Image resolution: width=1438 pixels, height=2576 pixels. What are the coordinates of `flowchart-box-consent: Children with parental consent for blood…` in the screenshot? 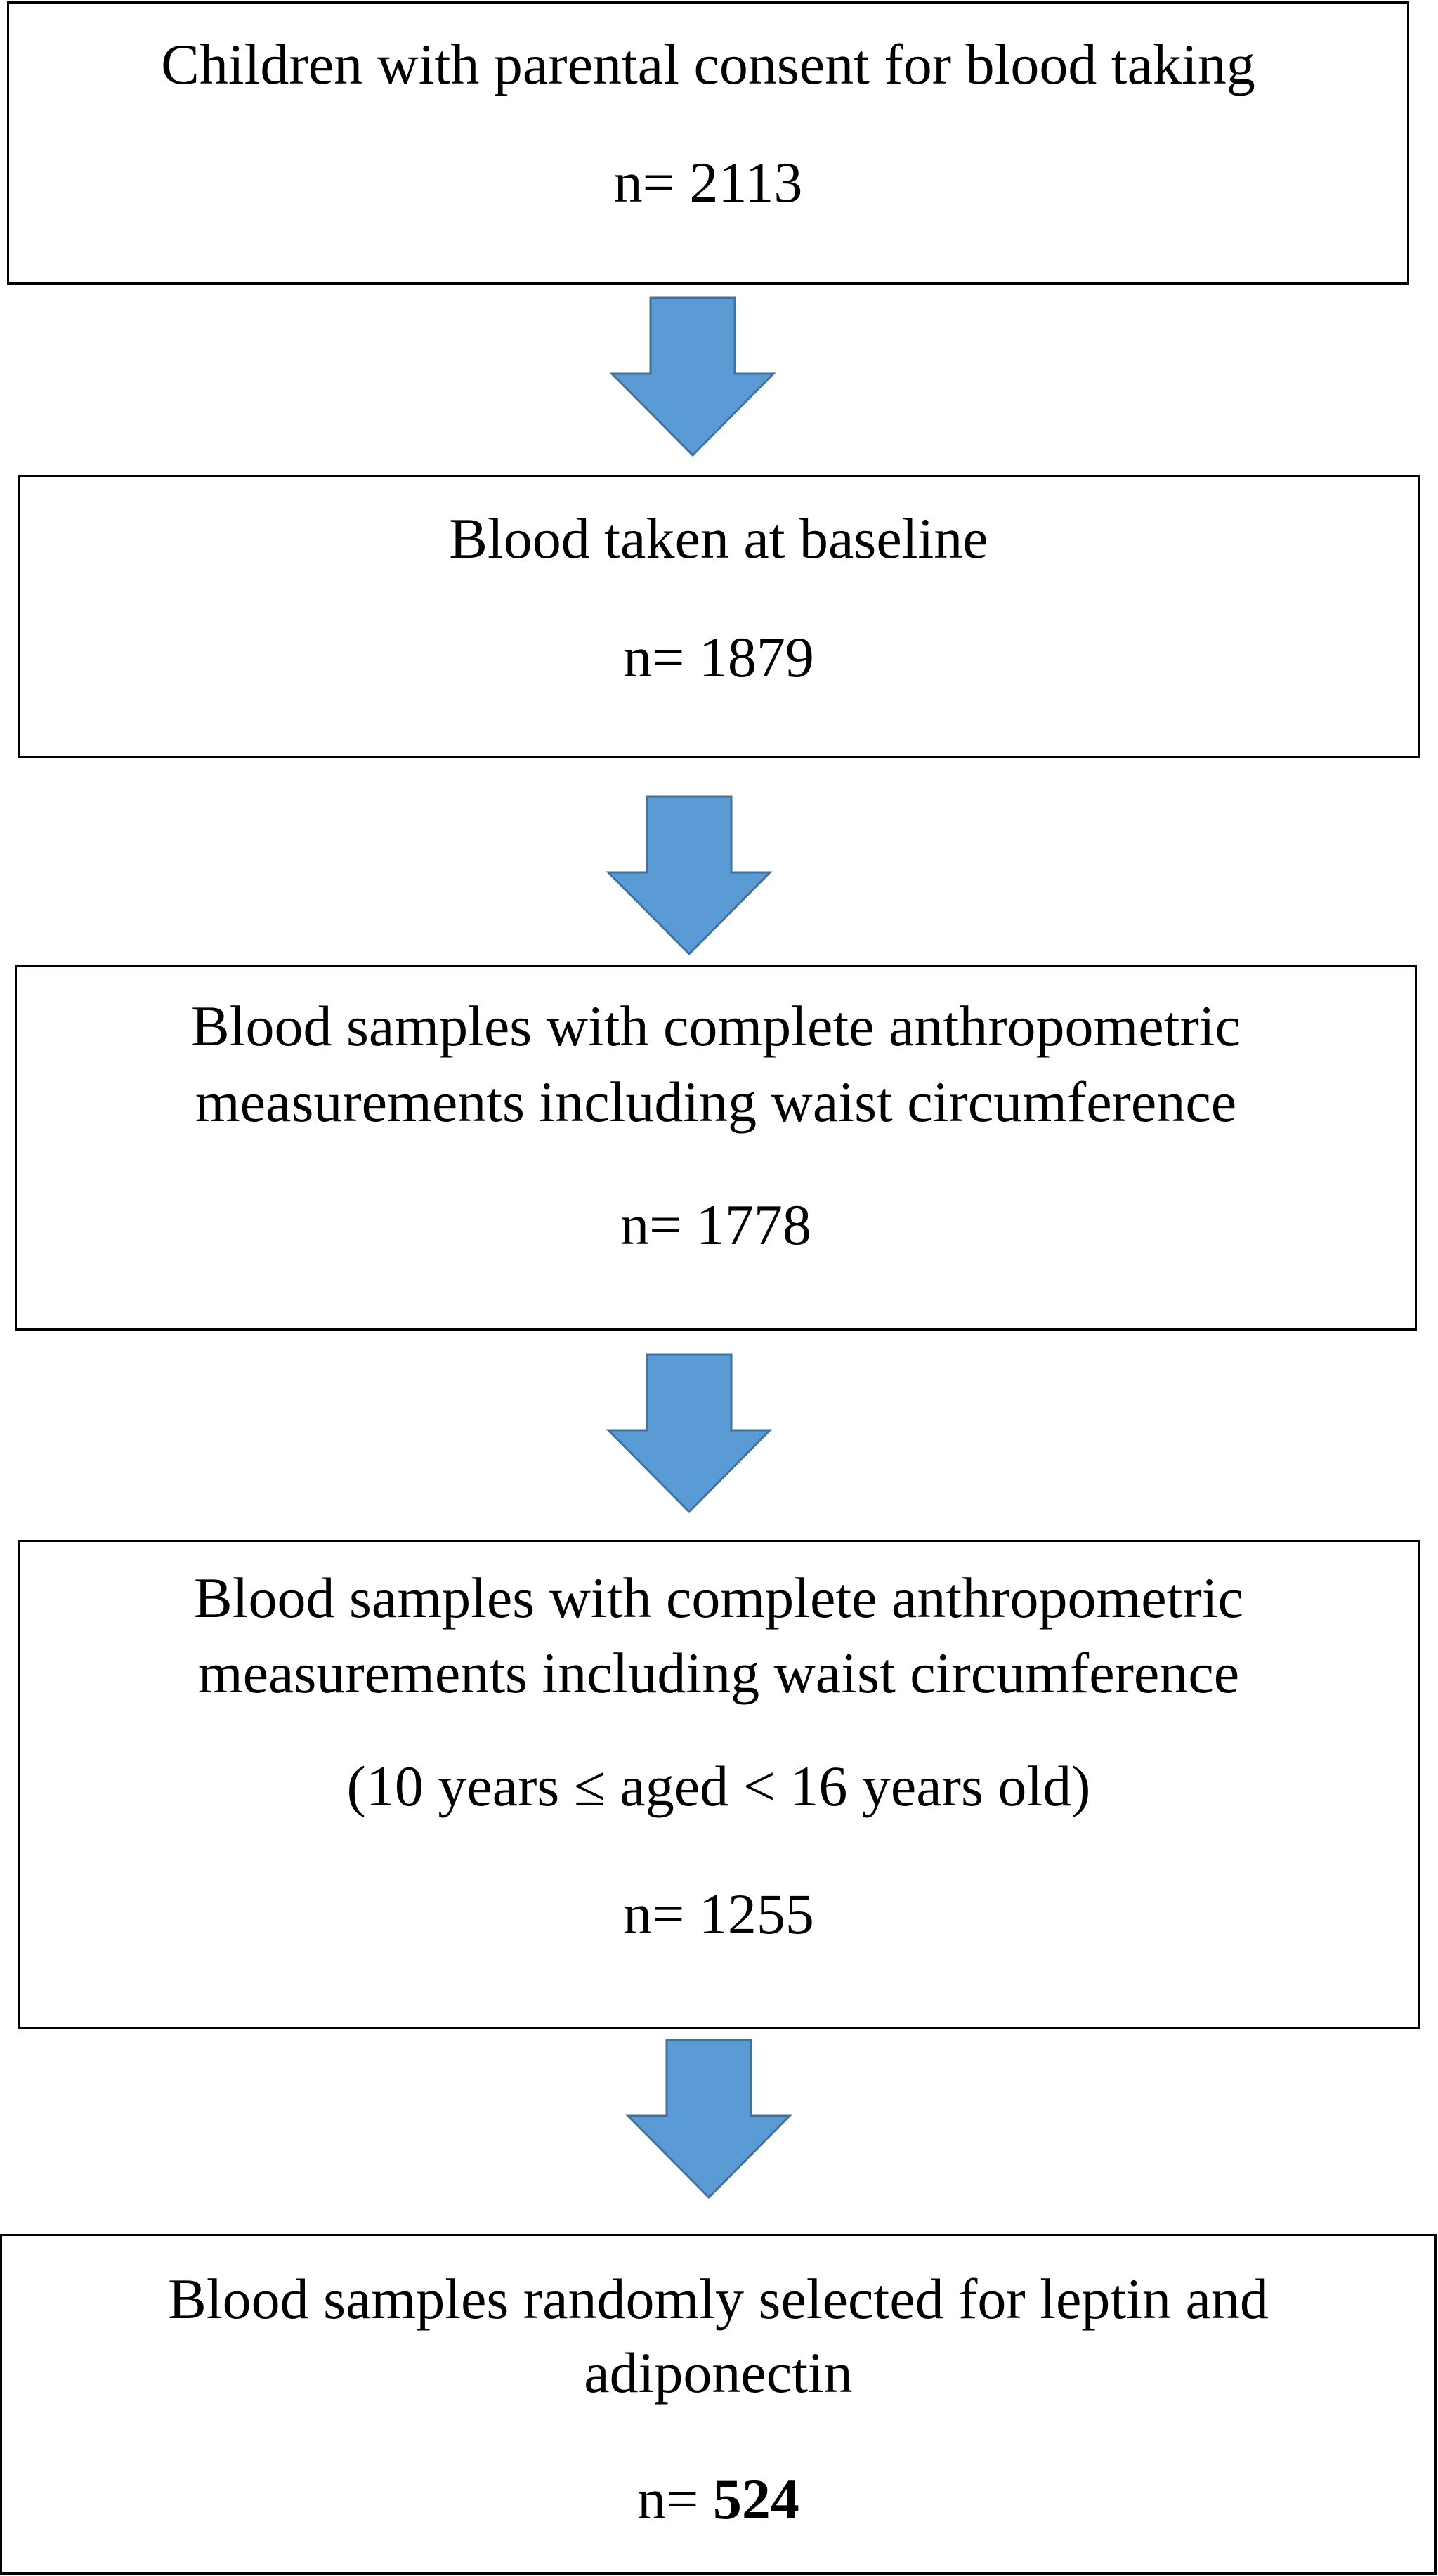 It's located at (708, 143).